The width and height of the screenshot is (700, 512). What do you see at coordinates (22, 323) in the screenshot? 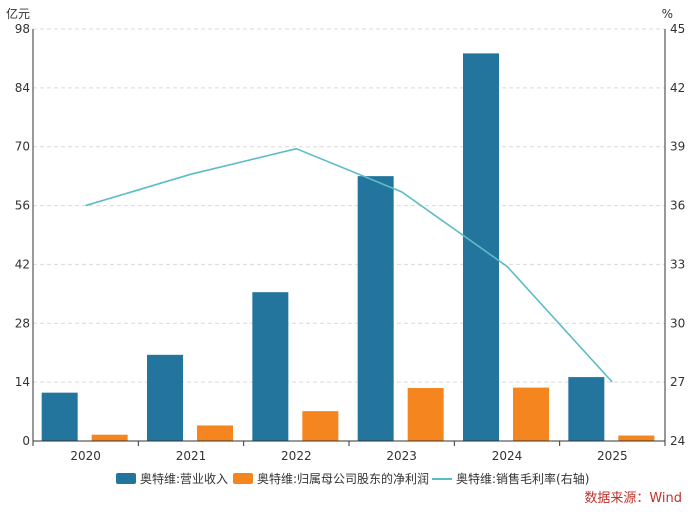
I see `left-tick-label: 28` at bounding box center [22, 323].